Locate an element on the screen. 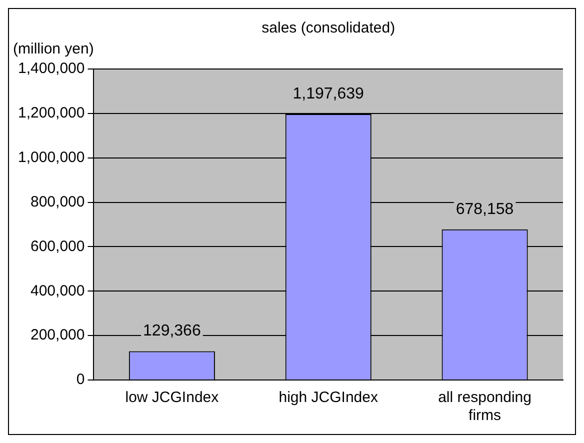 This screenshot has width=584, height=443. x-tick-label: all responding firms is located at coordinates (485, 406).